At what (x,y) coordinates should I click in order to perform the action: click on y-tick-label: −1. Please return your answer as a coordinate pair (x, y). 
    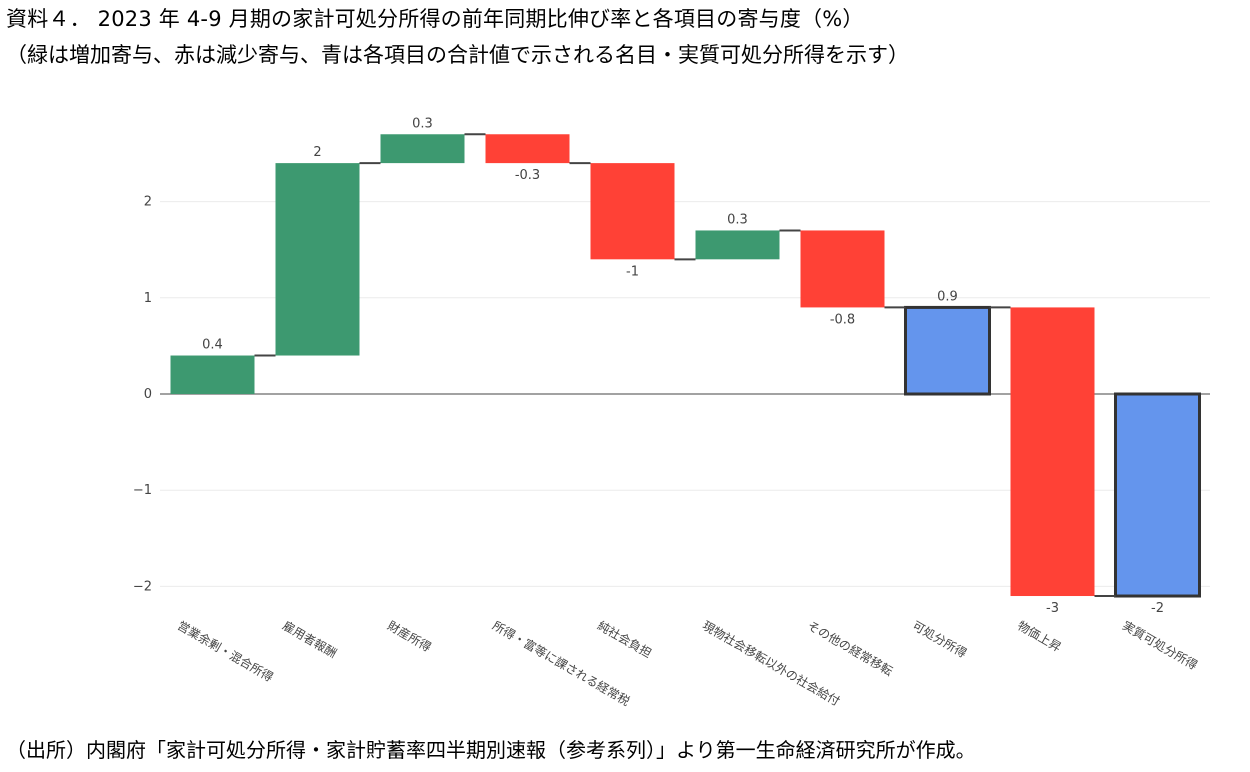
    Looking at the image, I should click on (142, 490).